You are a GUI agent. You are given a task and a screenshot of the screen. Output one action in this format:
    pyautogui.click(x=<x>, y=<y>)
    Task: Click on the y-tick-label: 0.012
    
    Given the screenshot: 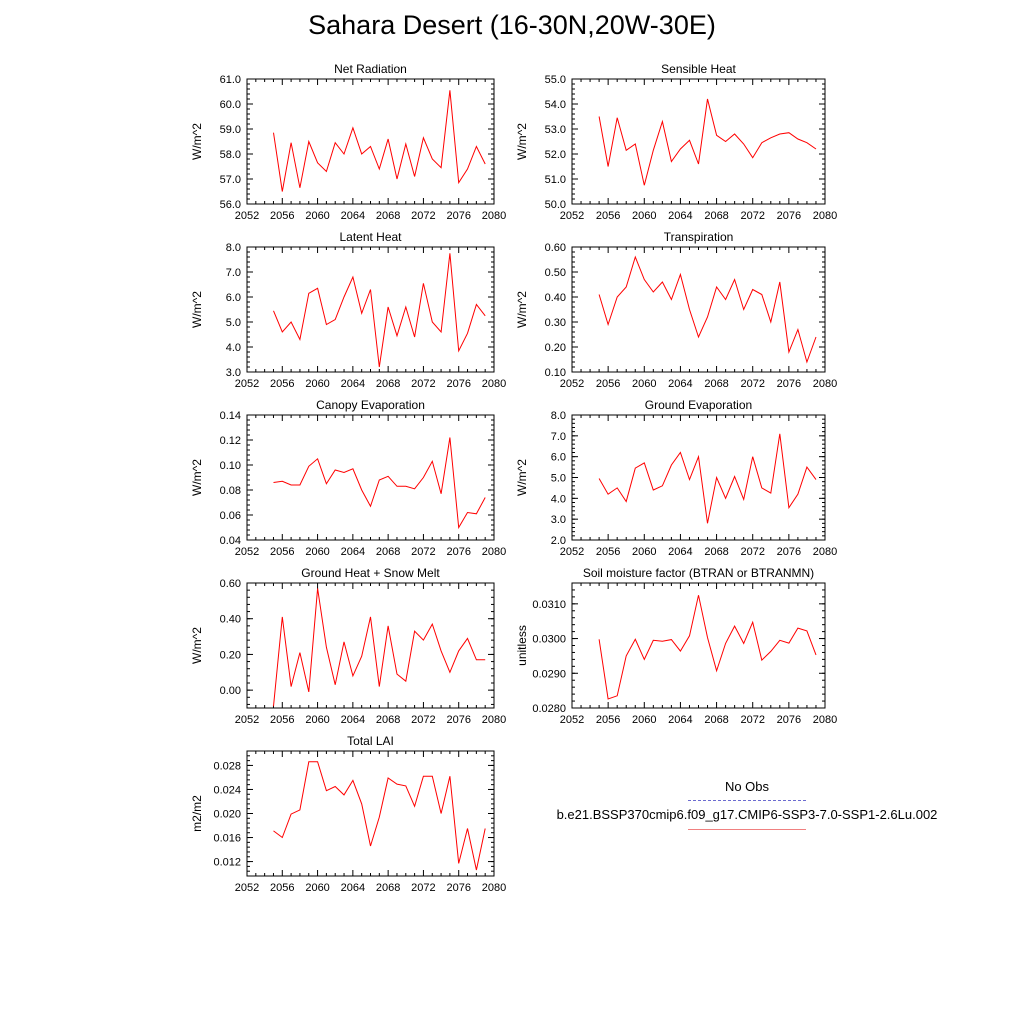 What is the action you would take?
    pyautogui.click(x=227, y=863)
    